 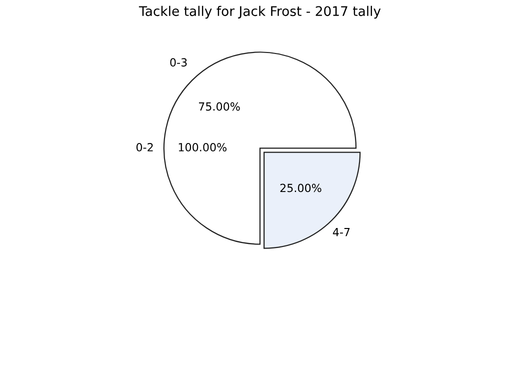 I want to click on text: 75.00%, so click(x=219, y=106).